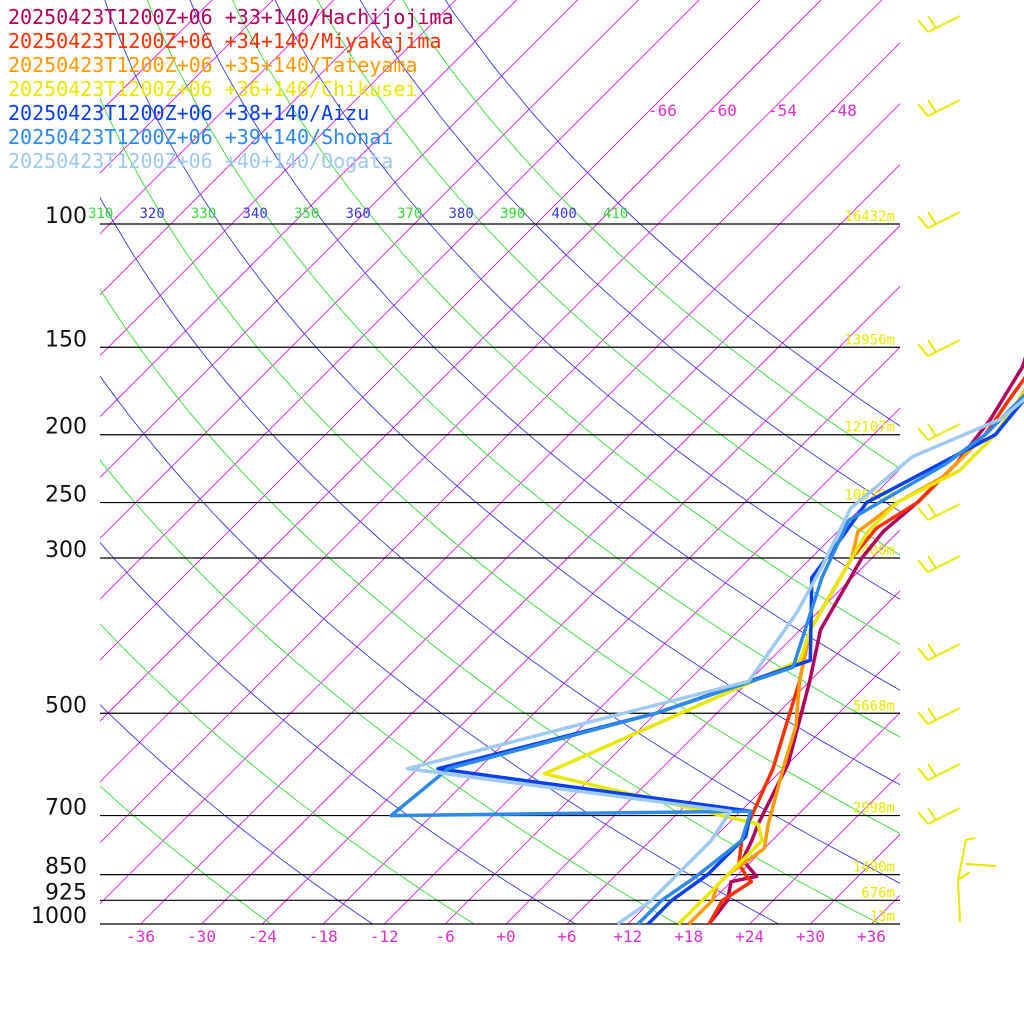 Image resolution: width=1024 pixels, height=1024 pixels. Describe the element at coordinates (722, 110) in the screenshot. I see `upper-temp-label: -60` at that location.